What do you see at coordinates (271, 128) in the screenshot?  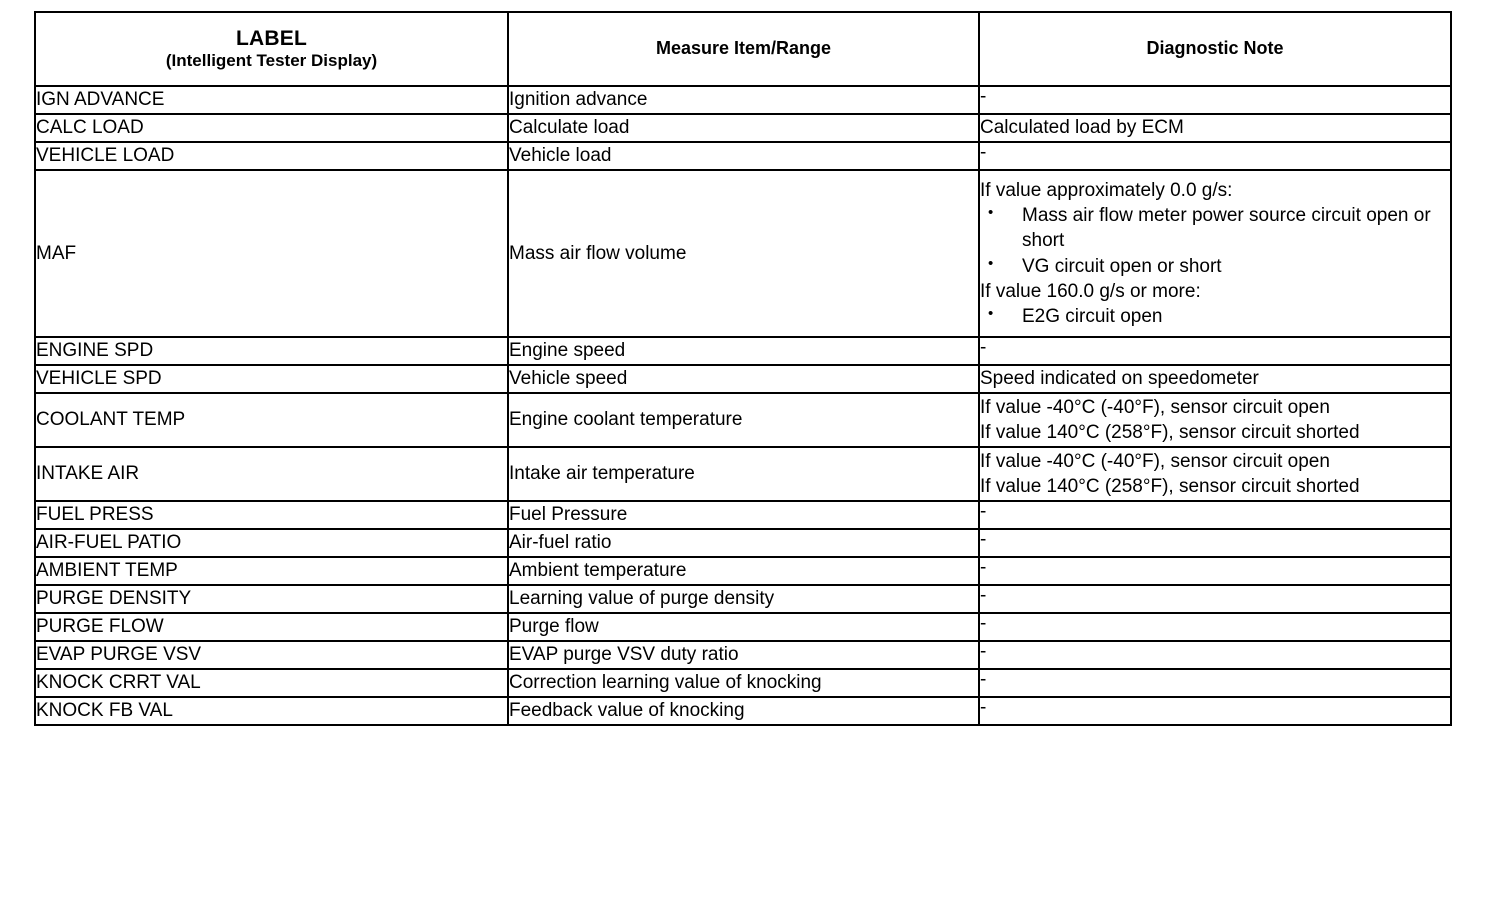 I see `cell-label: CALC LOAD` at bounding box center [271, 128].